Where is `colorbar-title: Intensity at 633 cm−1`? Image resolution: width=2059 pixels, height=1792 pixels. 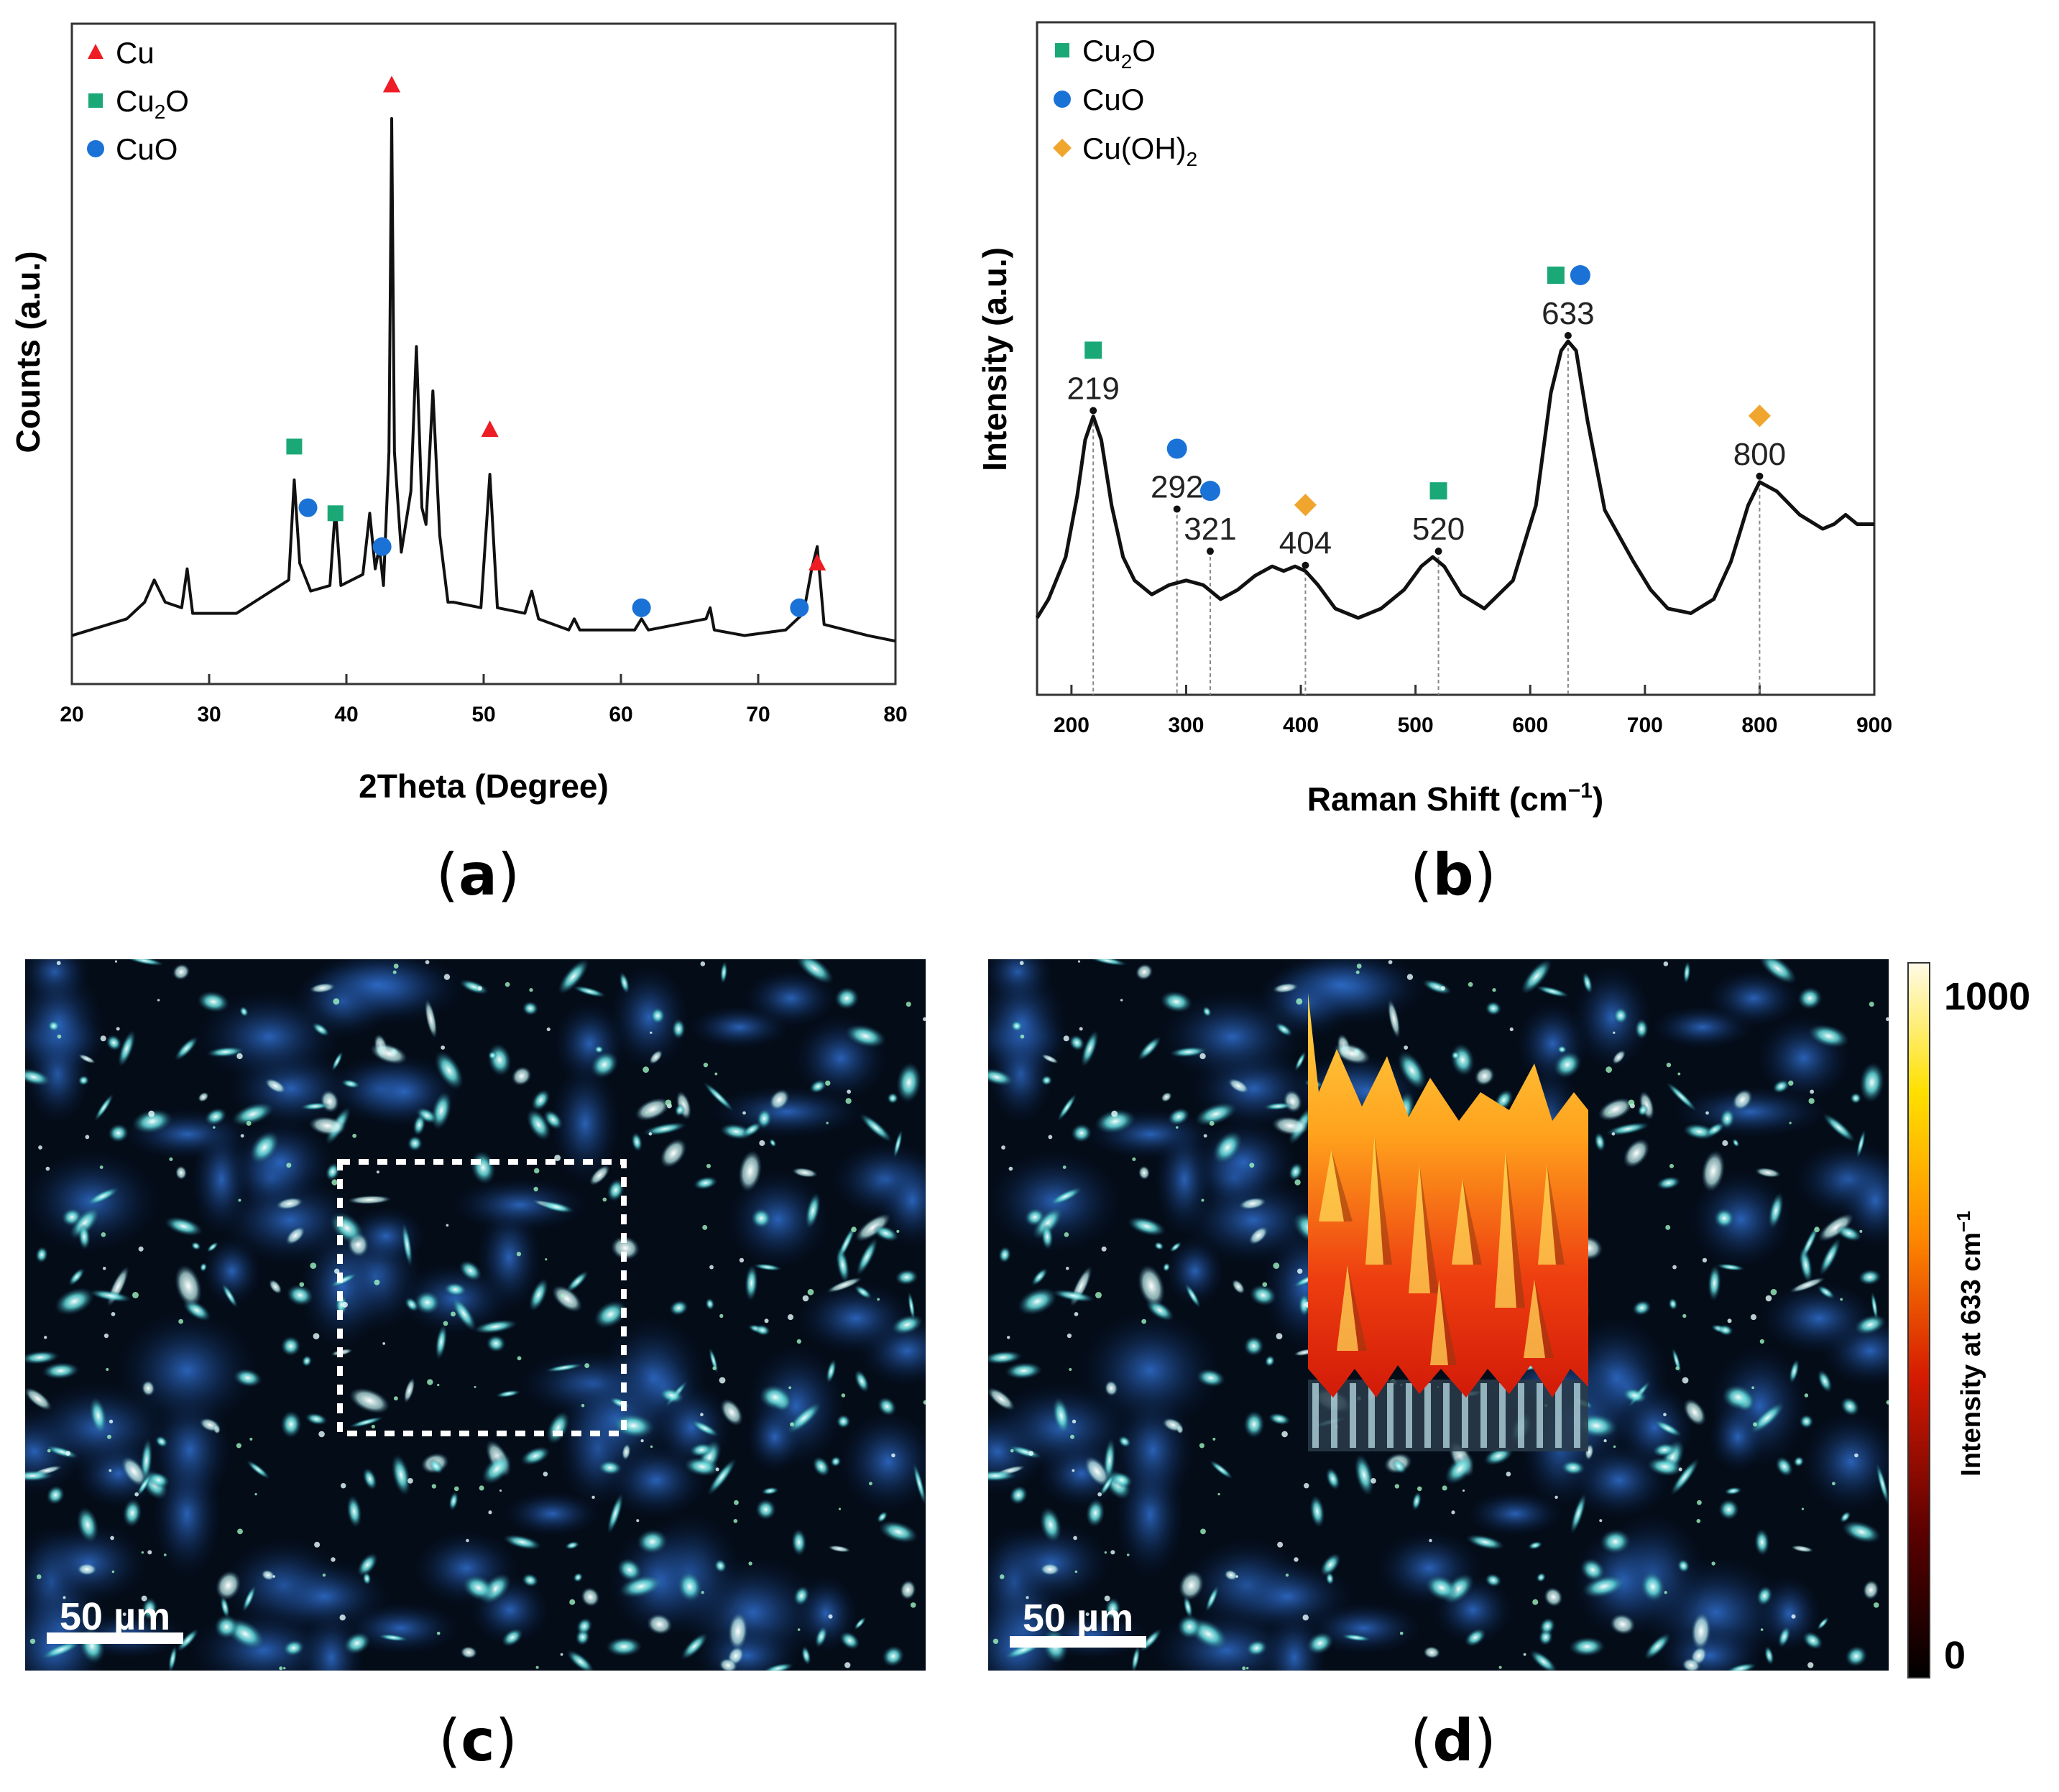 colorbar-title: Intensity at 633 cm−1 is located at coordinates (1969, 1344).